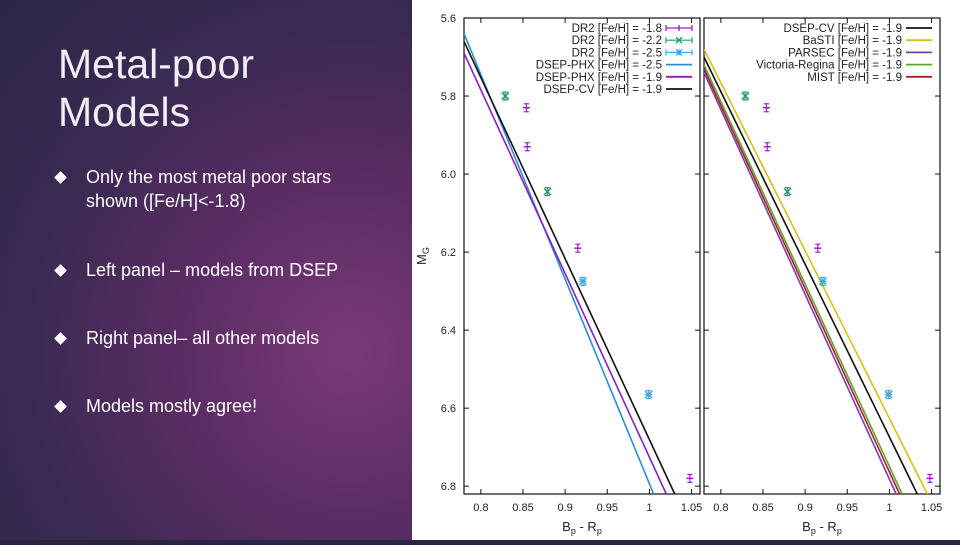 Image resolution: width=960 pixels, height=545 pixels. I want to click on y-tick-label: 5.6, so click(448, 19).